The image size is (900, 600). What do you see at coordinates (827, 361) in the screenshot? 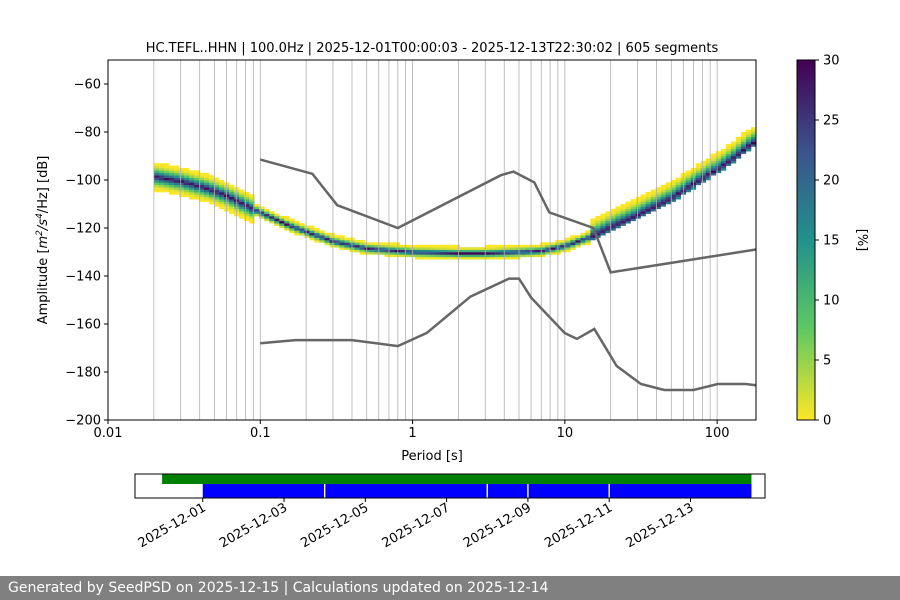
I see `colorbar-tick-label: 5` at bounding box center [827, 361].